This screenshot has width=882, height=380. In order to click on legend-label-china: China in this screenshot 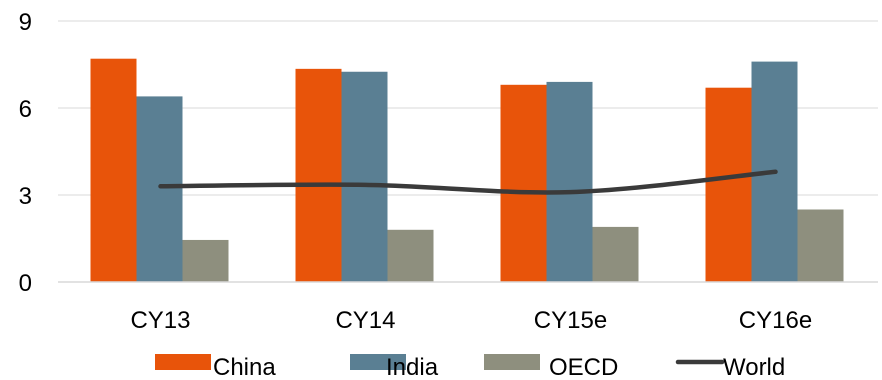, I will do `click(244, 367)`.